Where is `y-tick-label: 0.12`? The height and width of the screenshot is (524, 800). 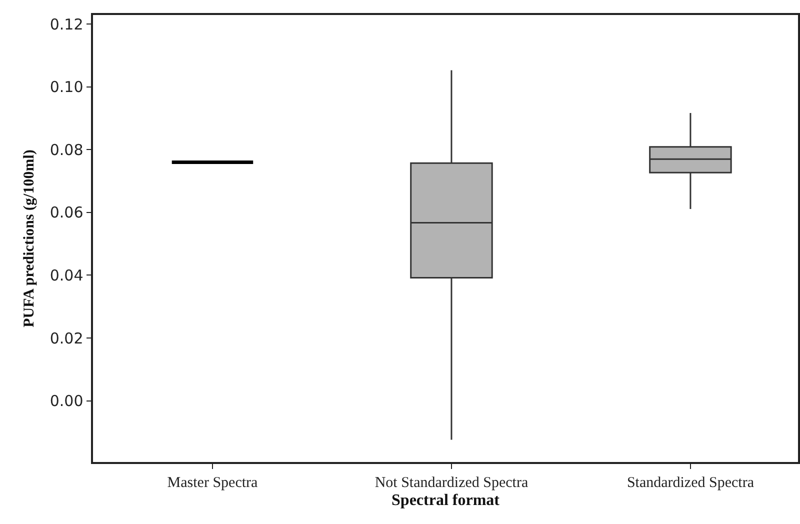 y-tick-label: 0.12 is located at coordinates (67, 24).